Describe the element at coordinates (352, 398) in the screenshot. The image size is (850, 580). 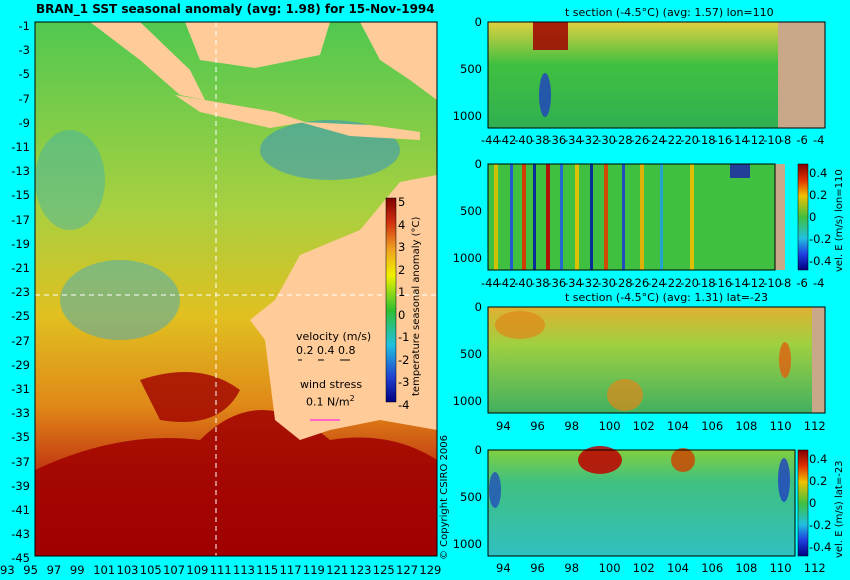
I see `wind-stress-scale-unit: 2` at that location.